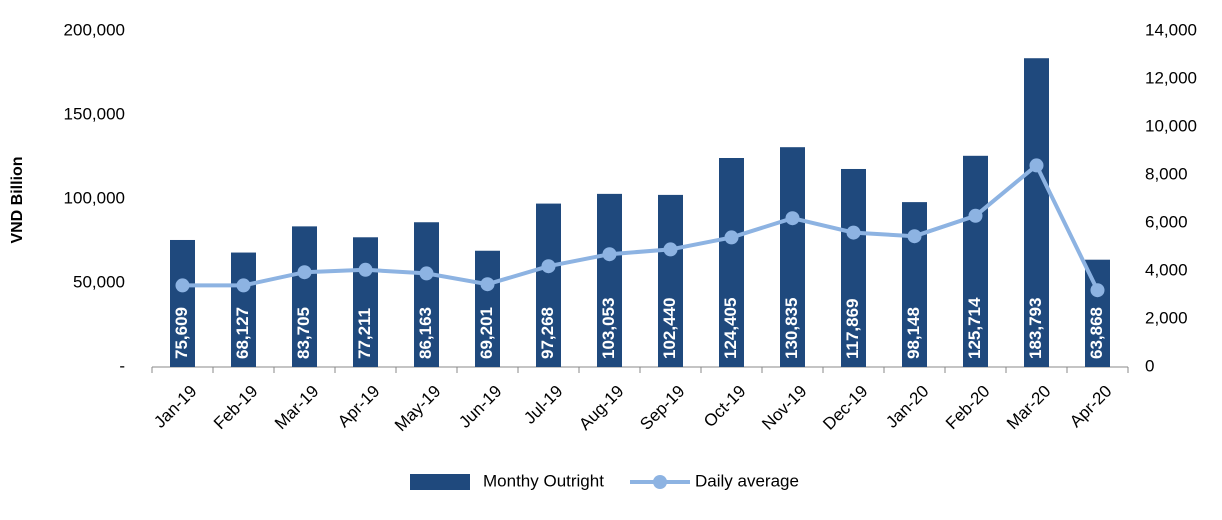 Image resolution: width=1222 pixels, height=520 pixels. I want to click on legend-swatch-marker, so click(660, 482).